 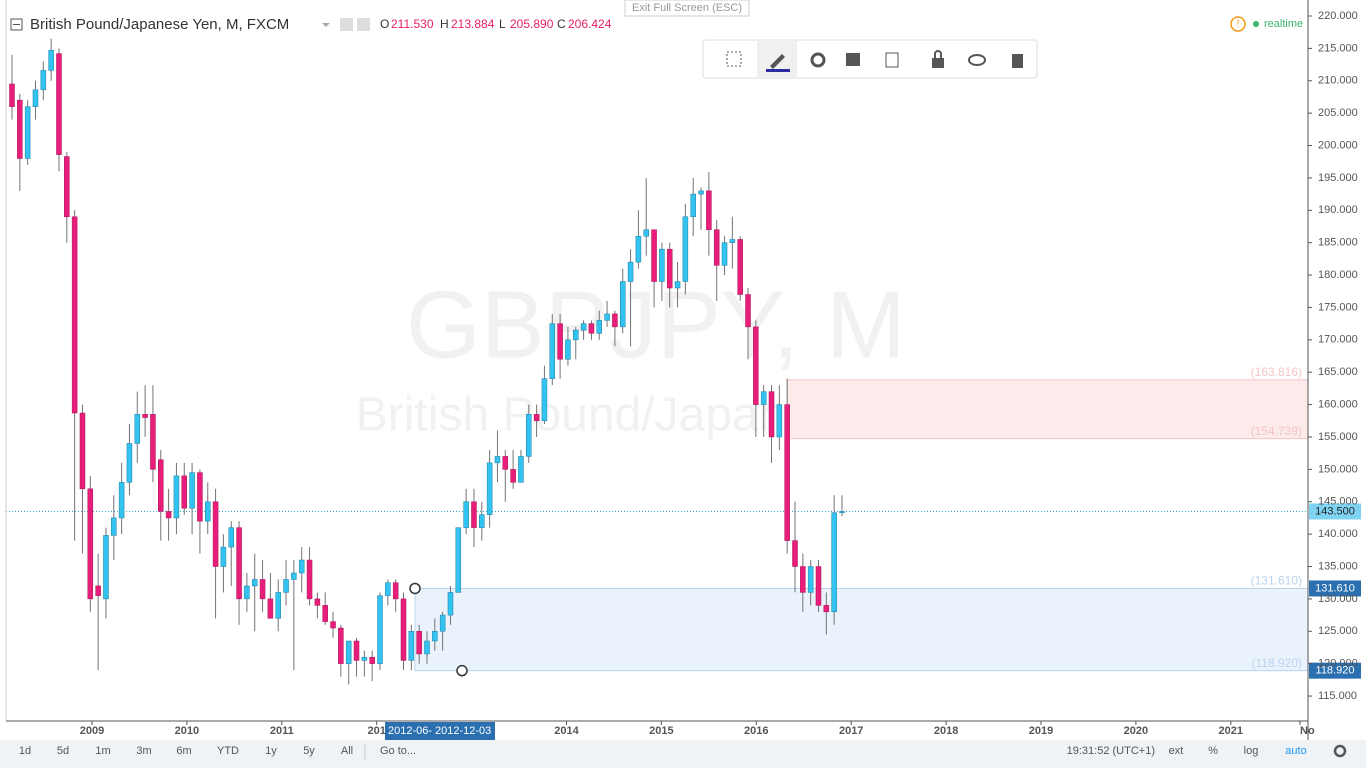 I want to click on range-button: 5d, so click(x=63, y=751).